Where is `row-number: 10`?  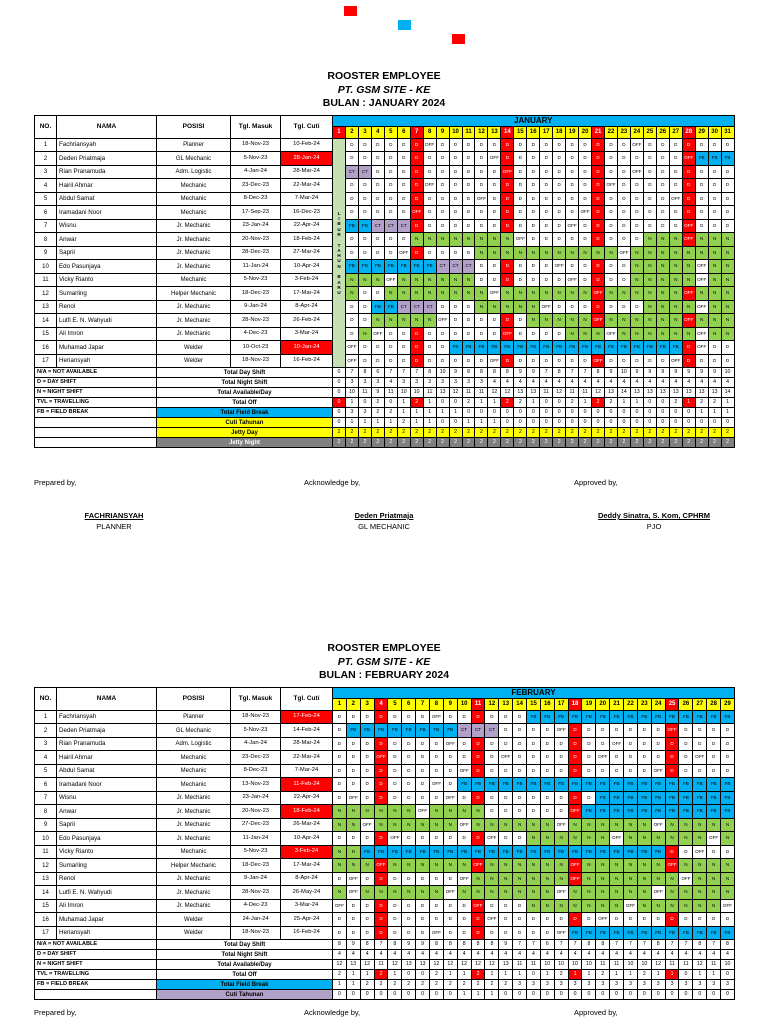 row-number: 10 is located at coordinates (45, 838).